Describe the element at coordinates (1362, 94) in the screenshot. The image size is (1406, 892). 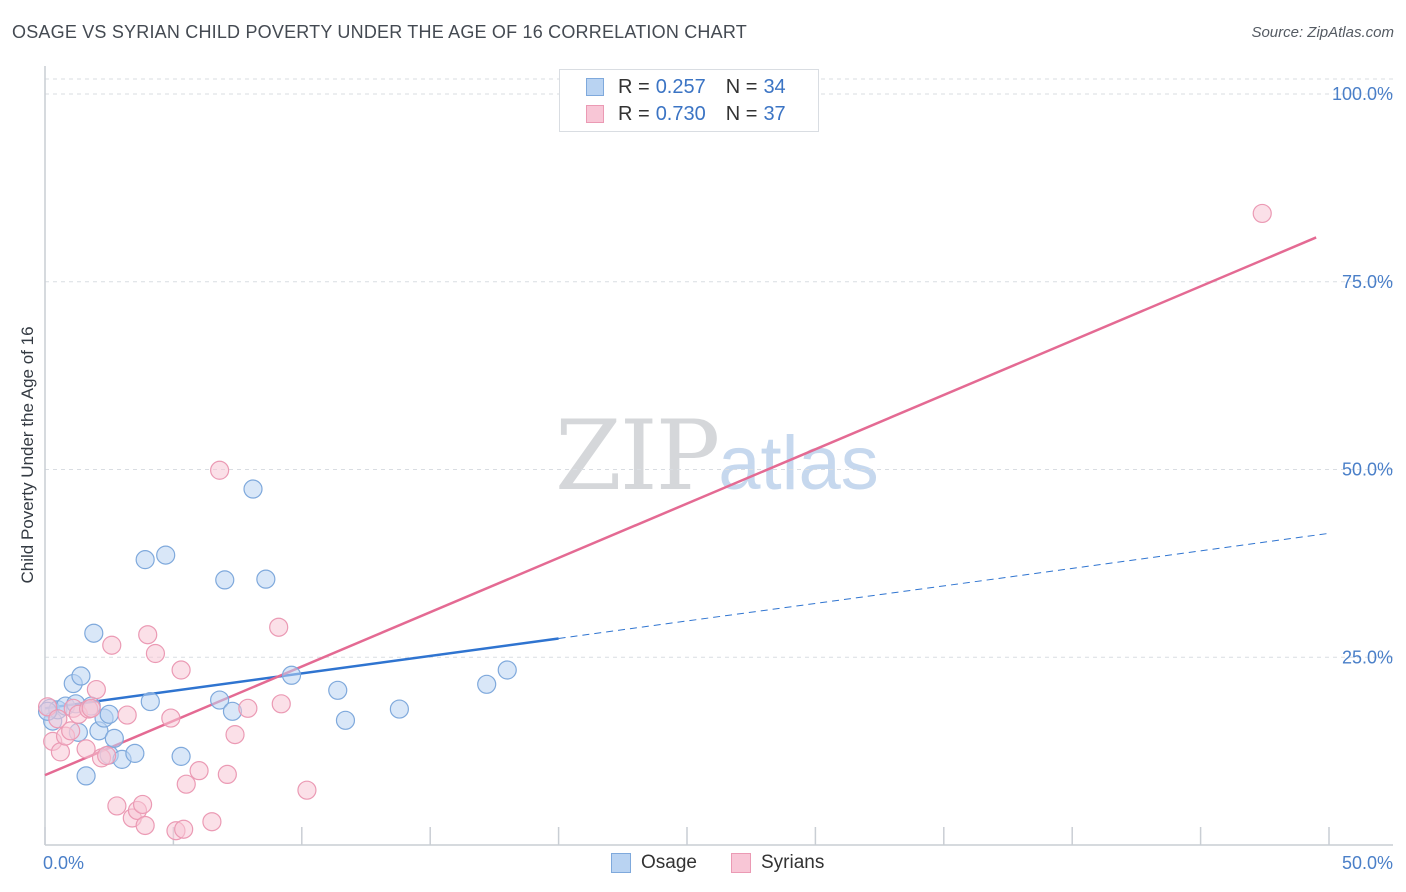
I see `y-tick-label: 100.0%` at that location.